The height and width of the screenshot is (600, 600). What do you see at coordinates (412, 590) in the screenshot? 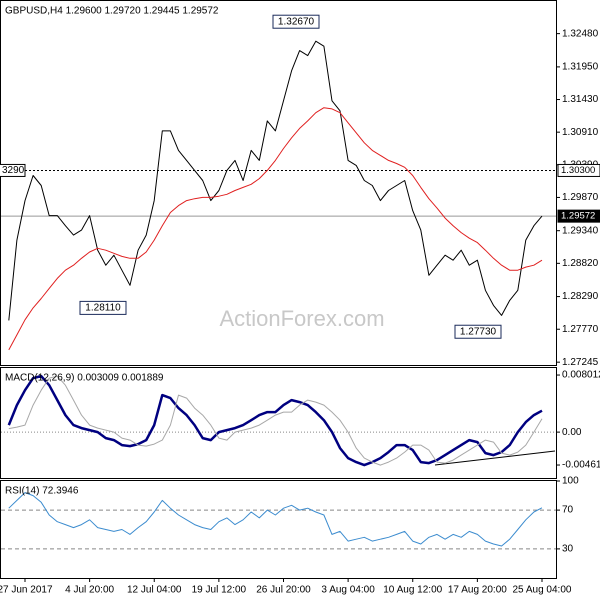
I see `x-tick-label: 10 Aug 12:00` at bounding box center [412, 590].